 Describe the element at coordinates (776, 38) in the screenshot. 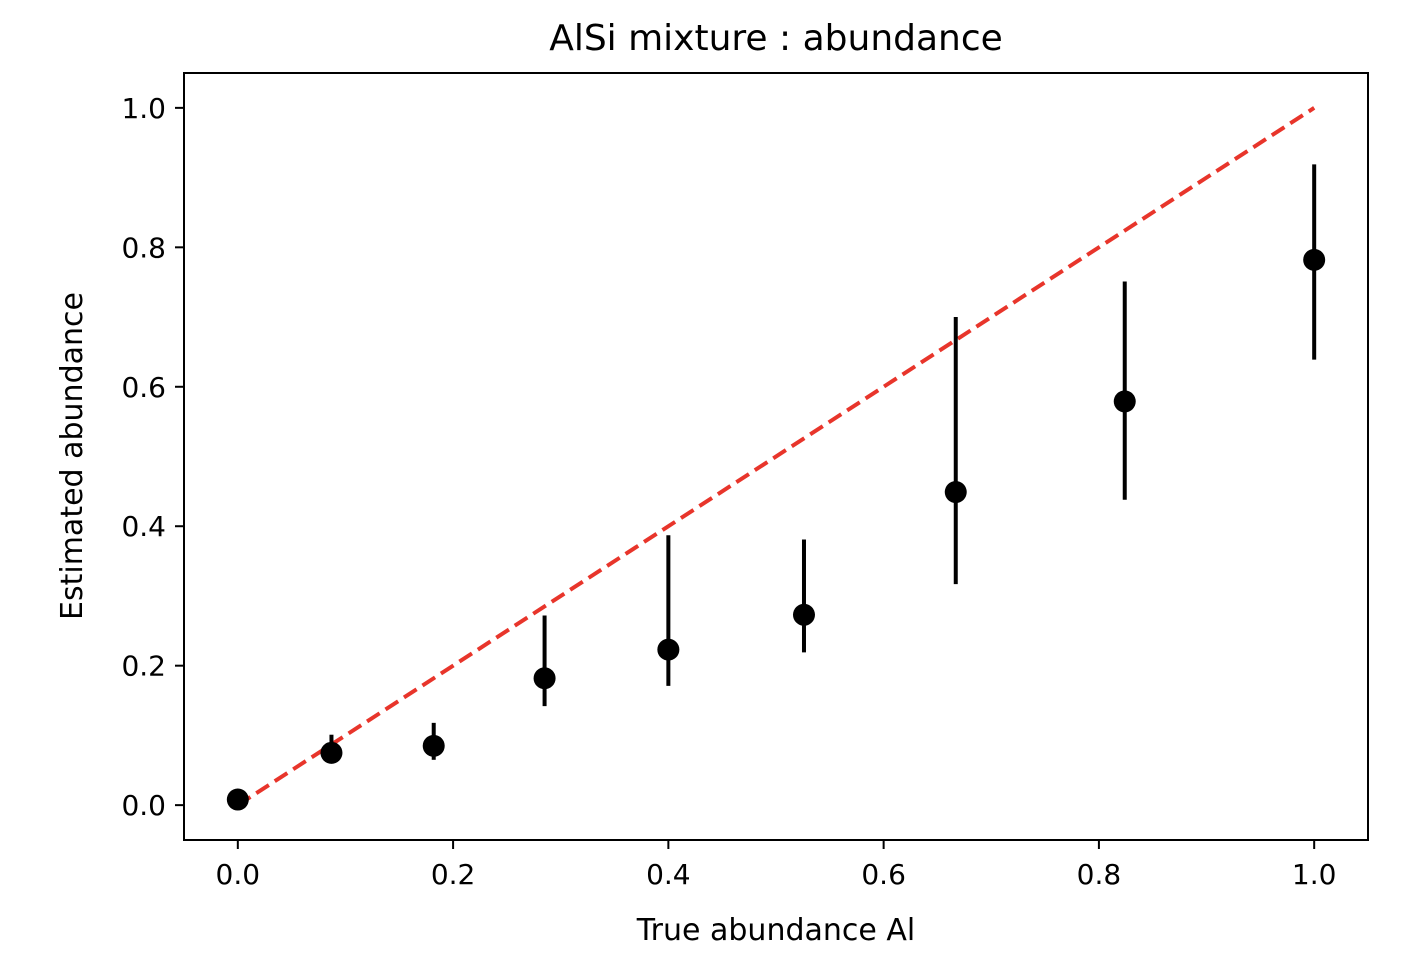

I see `chart-title: AlSi mixture : abundance` at that location.